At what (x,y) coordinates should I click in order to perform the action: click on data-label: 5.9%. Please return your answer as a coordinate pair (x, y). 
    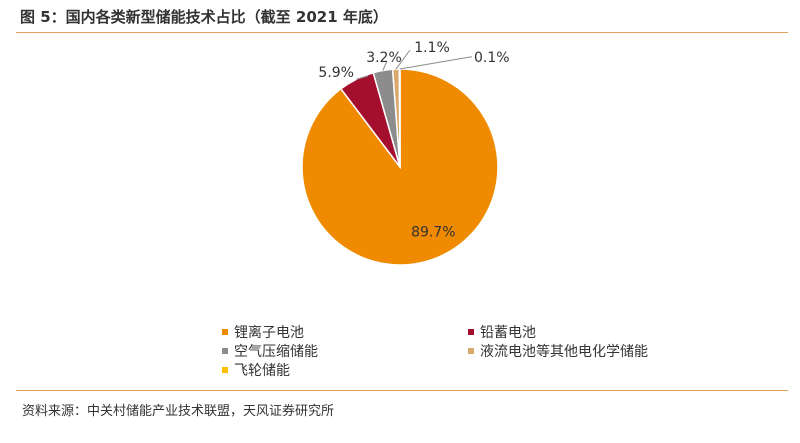
    Looking at the image, I should click on (336, 73).